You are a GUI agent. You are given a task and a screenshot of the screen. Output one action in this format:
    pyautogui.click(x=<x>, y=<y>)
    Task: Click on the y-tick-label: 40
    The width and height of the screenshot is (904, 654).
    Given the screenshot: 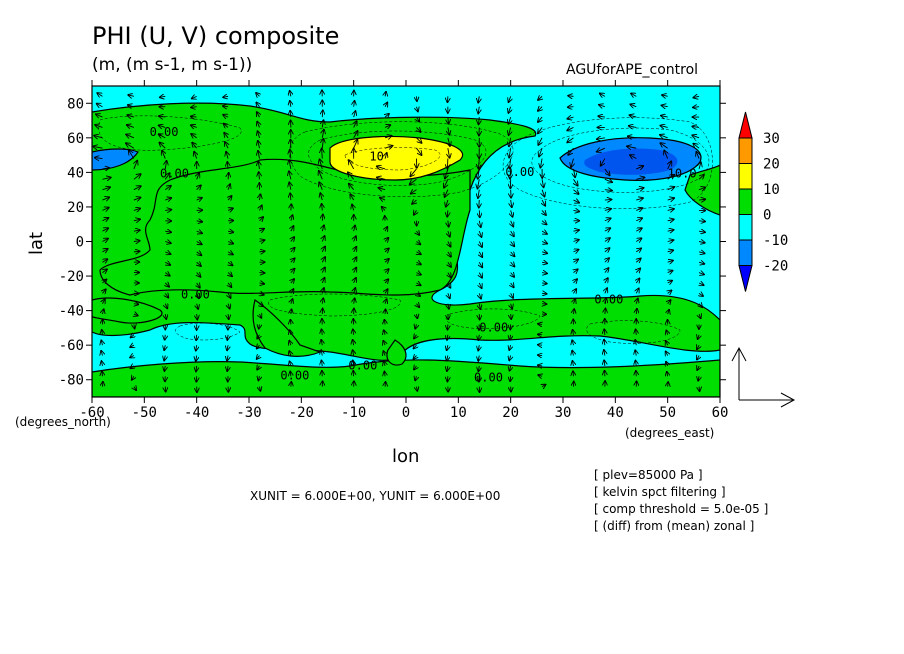 What is the action you would take?
    pyautogui.click(x=75, y=173)
    